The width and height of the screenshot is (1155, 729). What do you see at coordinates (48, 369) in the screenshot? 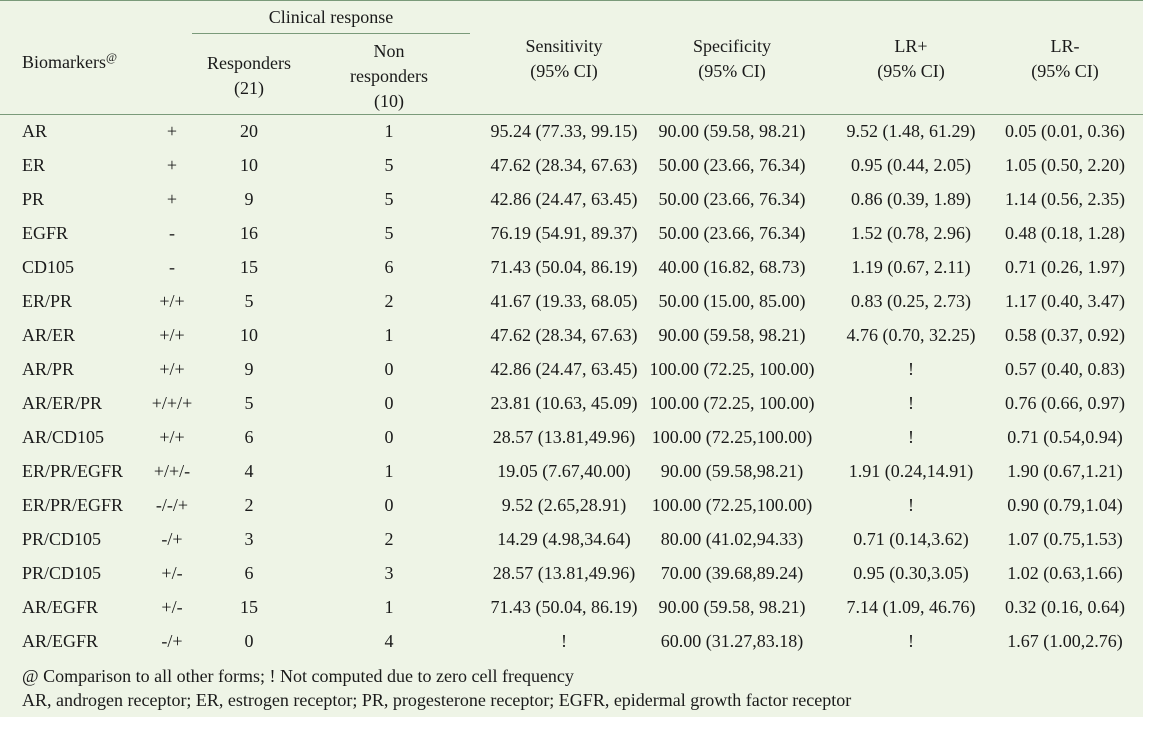
I see `cell-biomarker: AR/PR` at bounding box center [48, 369].